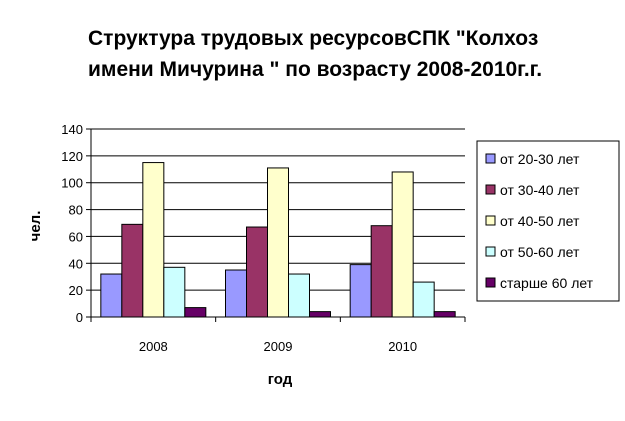 This screenshot has width=625, height=421. I want to click on bar-s3-c2, so click(423, 299).